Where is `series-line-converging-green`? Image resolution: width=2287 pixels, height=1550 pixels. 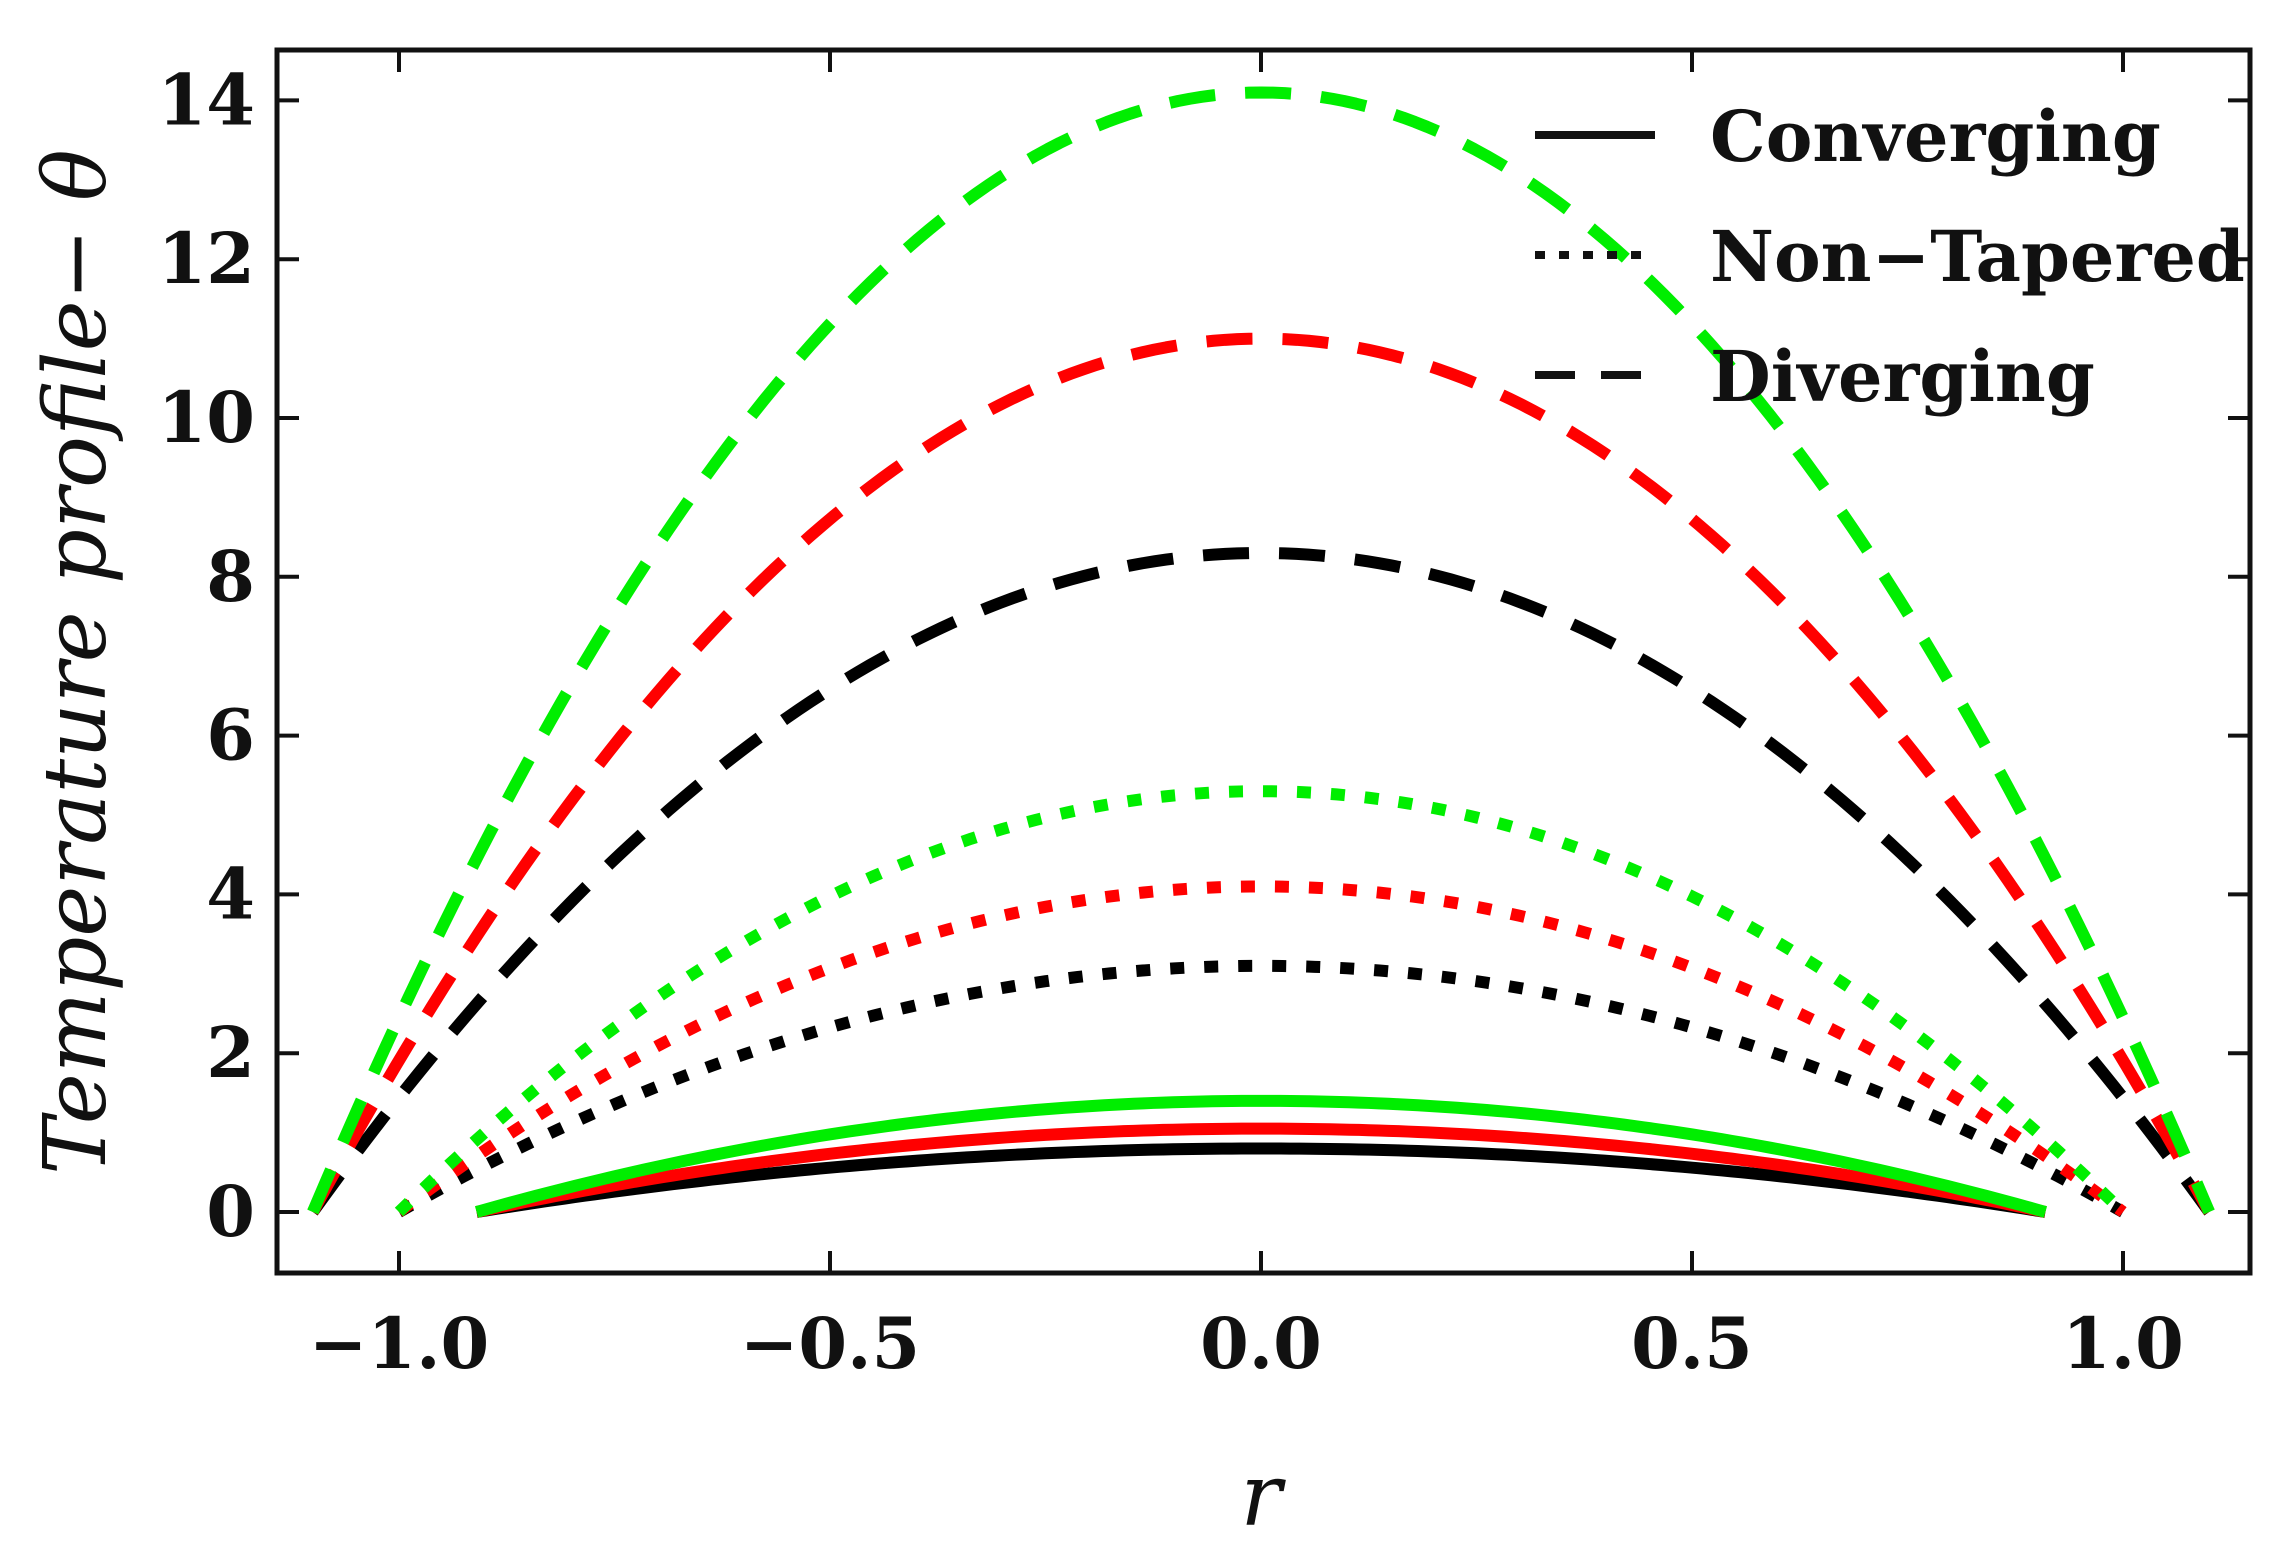
series-line-converging-green is located at coordinates (1261, 1156).